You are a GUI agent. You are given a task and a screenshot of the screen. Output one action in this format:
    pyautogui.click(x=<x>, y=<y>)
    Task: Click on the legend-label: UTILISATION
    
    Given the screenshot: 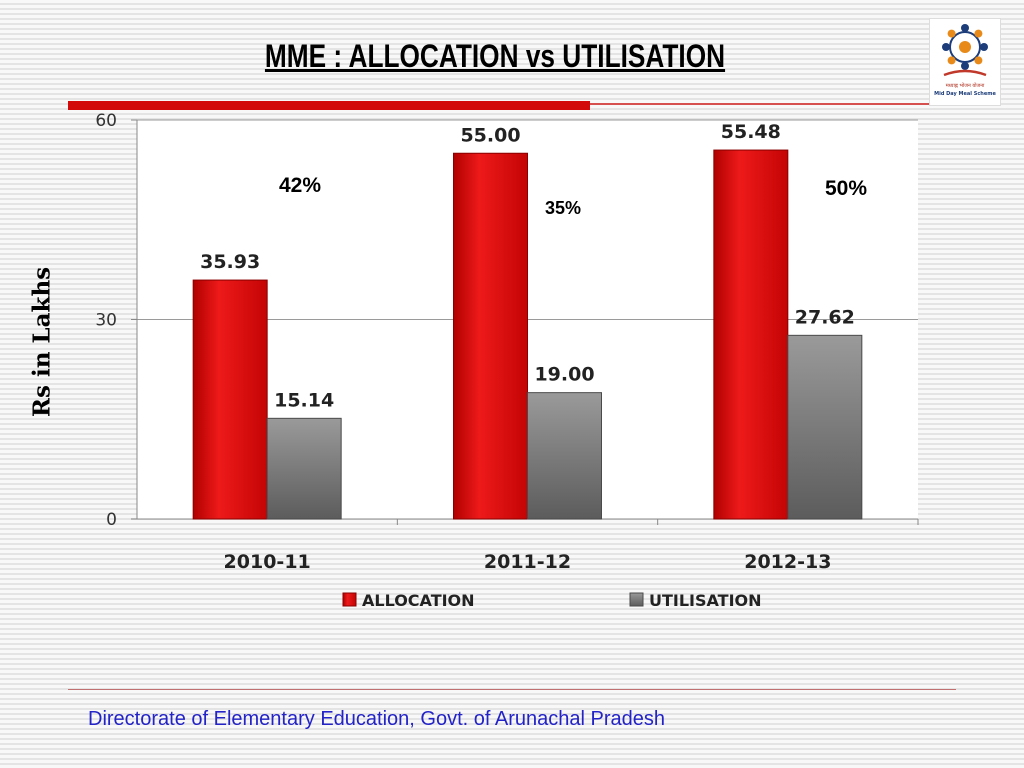 What is the action you would take?
    pyautogui.click(x=705, y=600)
    